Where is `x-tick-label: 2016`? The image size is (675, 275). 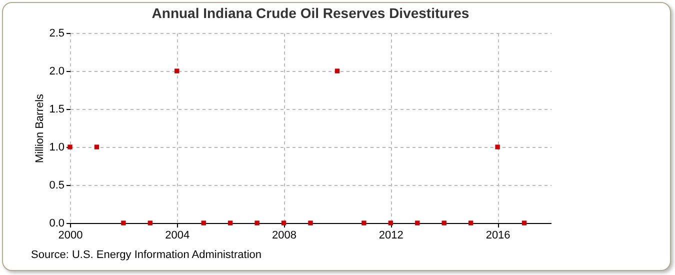
x-tick-label: 2016 is located at coordinates (498, 236).